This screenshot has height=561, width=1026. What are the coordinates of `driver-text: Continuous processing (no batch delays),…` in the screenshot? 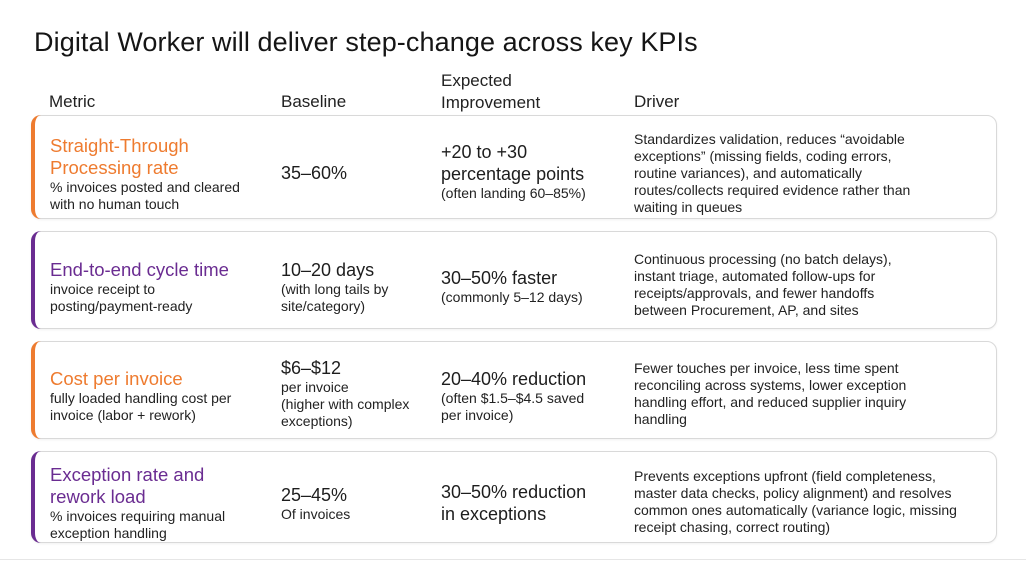 It's located at (763, 284).